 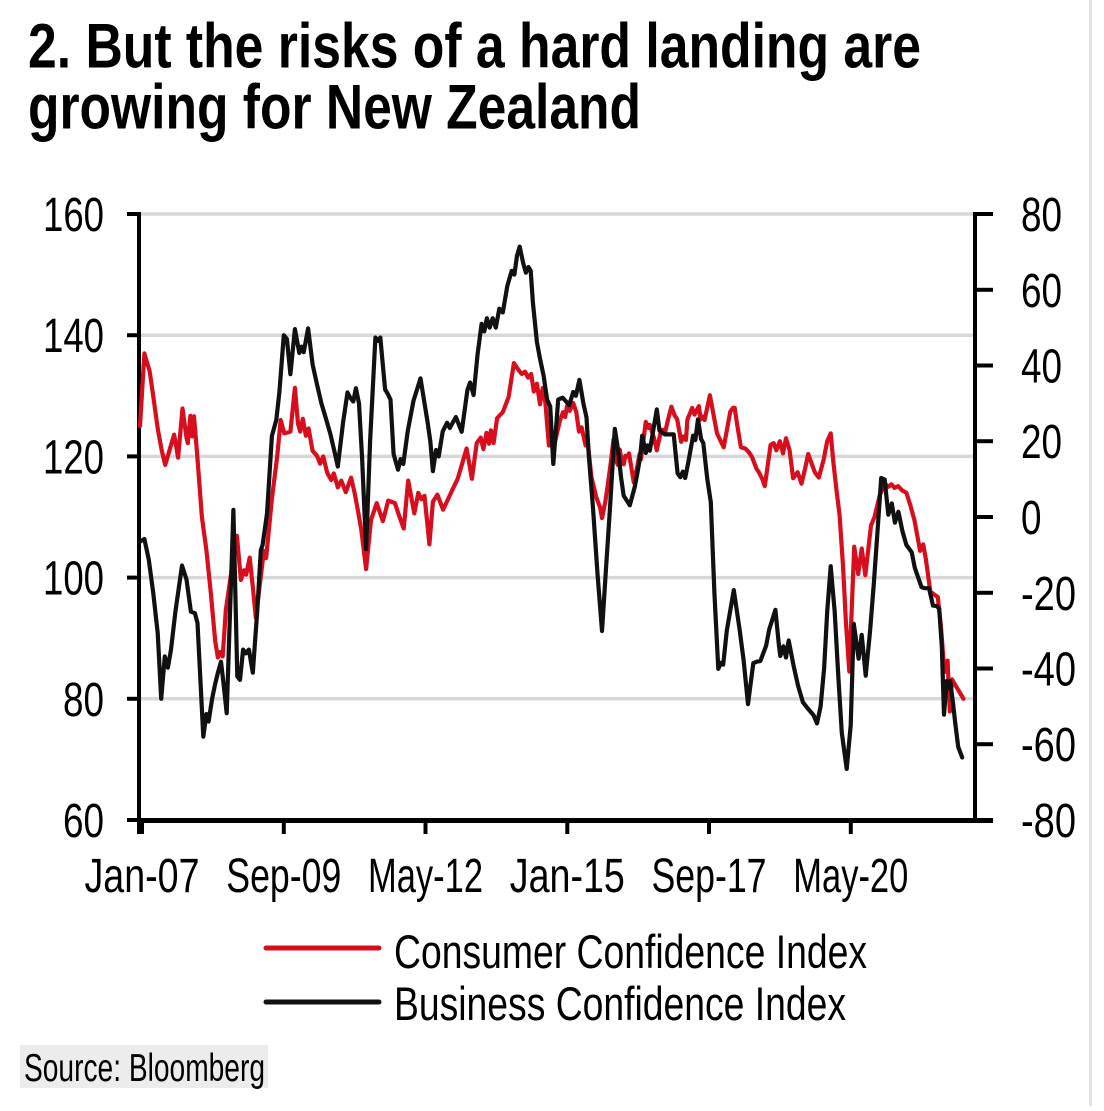 I want to click on svg-text: -80, so click(x=1048, y=821).